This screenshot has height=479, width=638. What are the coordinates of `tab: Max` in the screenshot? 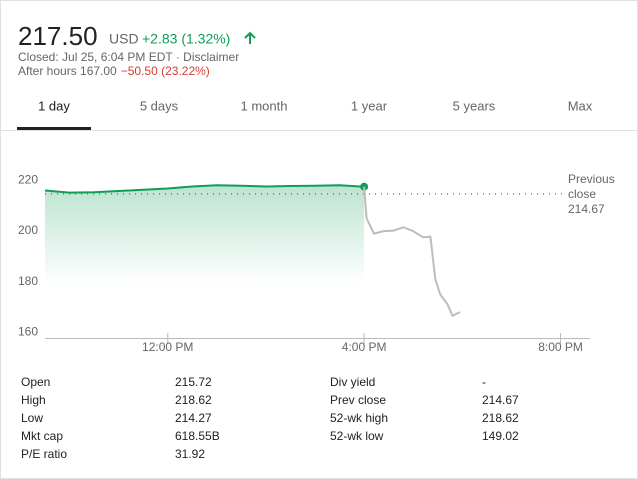 It's located at (580, 105).